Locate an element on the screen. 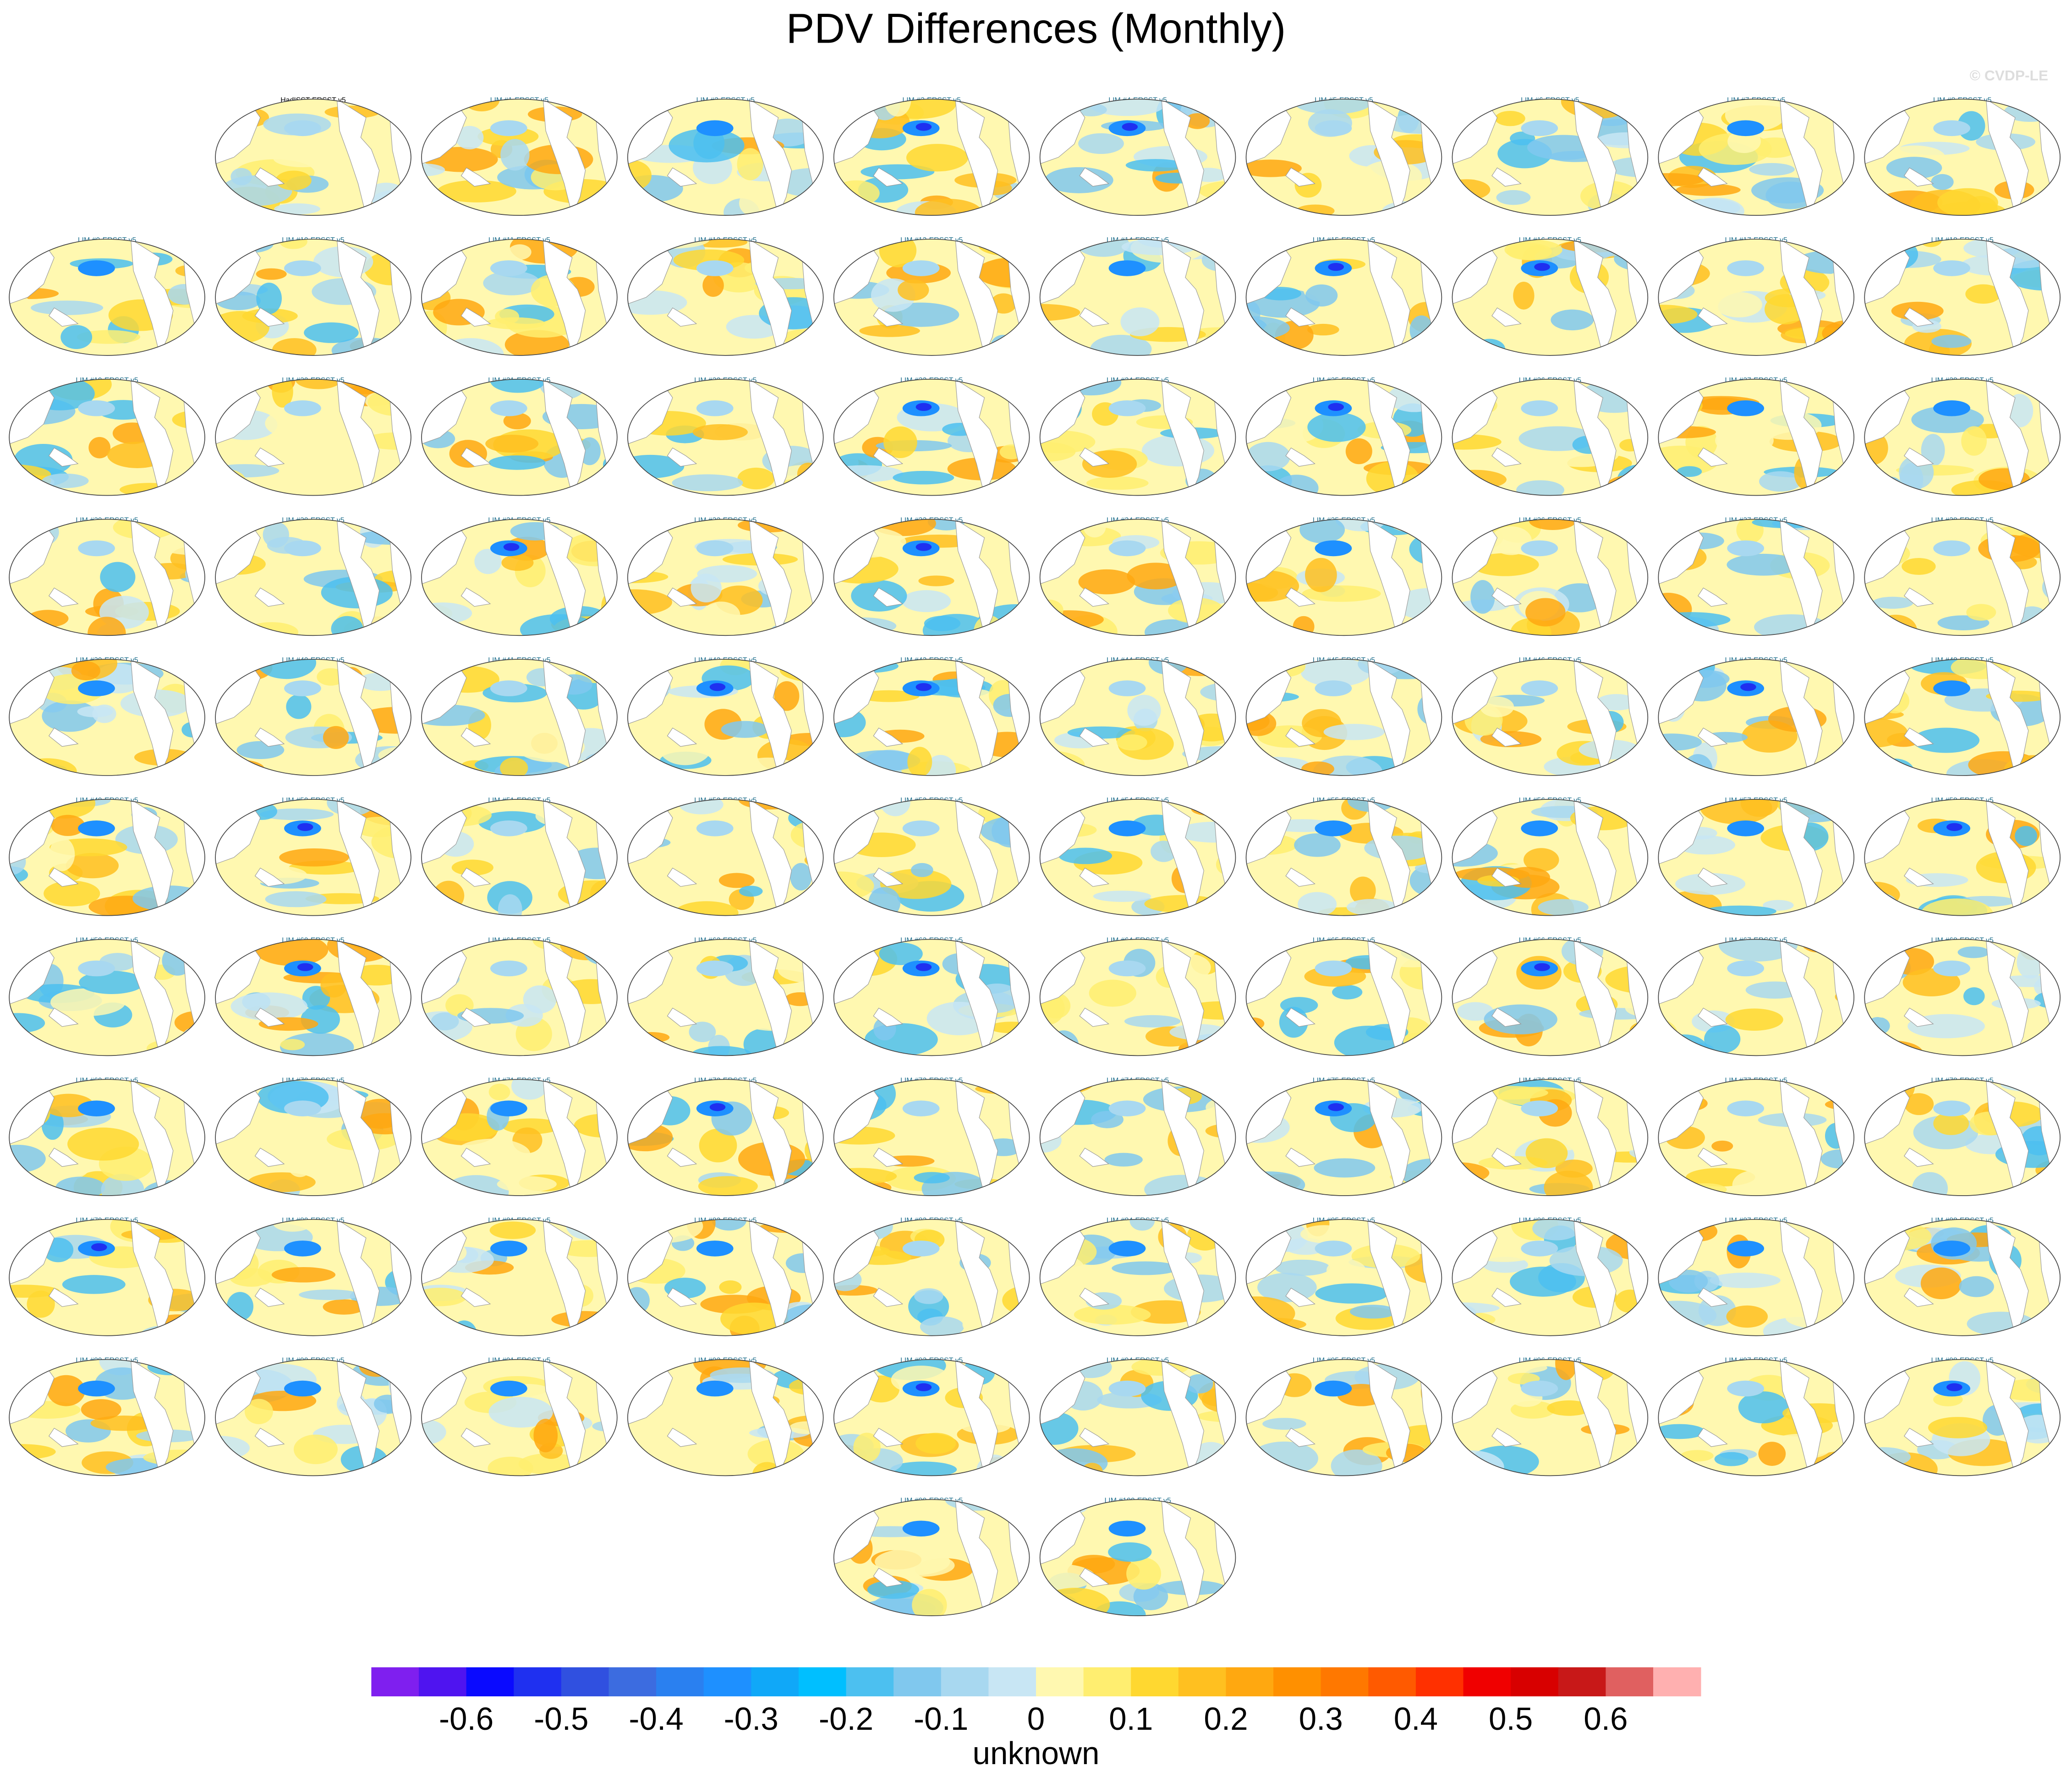 This screenshot has height=1782, width=2072. colorbar-label: unknown is located at coordinates (1035, 1753).